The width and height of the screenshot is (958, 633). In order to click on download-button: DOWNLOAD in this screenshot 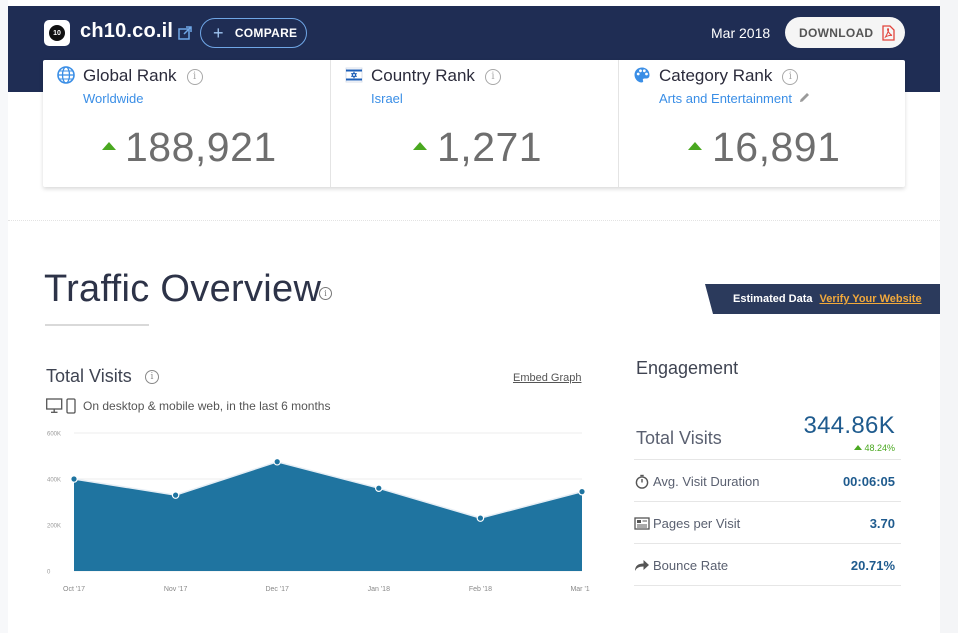, I will do `click(845, 32)`.